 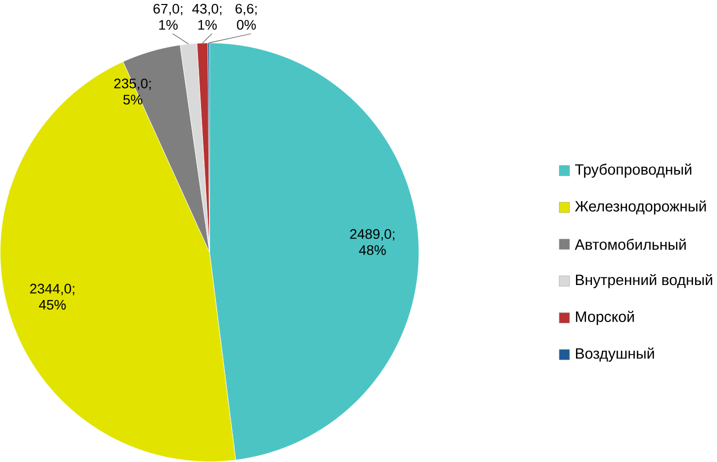 I want to click on legend-label: Внутренний водный, so click(x=644, y=281).